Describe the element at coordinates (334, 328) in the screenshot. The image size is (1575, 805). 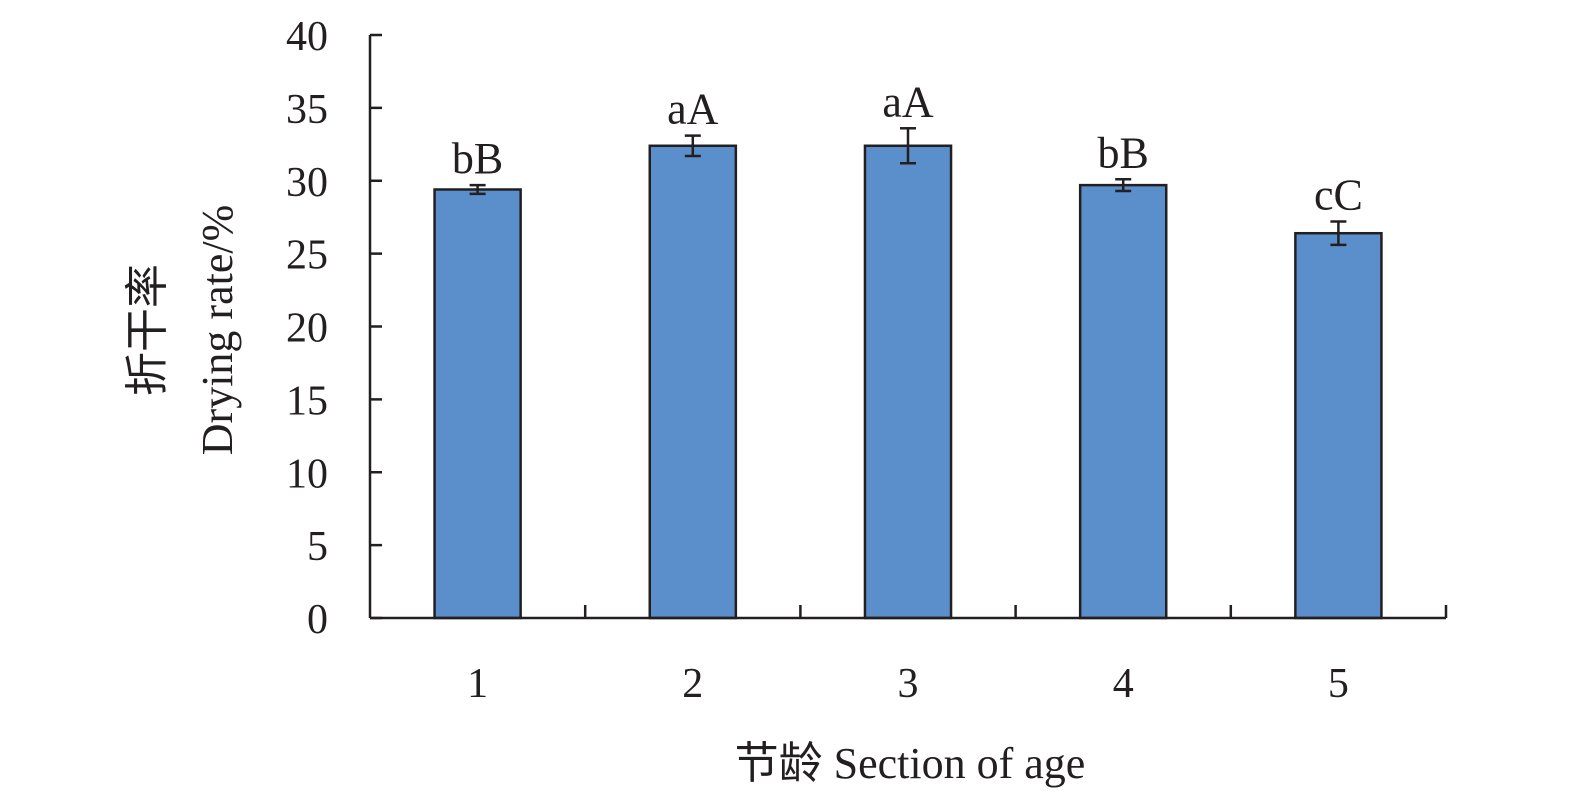
I see `y-axis-ticks: 0 5 10 15 20 25 30 35 40` at that location.